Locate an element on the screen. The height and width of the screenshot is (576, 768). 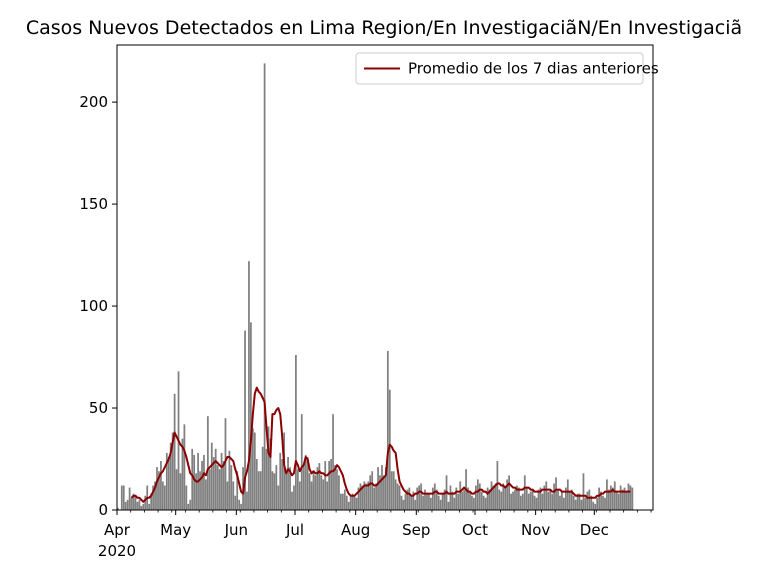
x-tick-label: Jul is located at coordinates (294, 530).